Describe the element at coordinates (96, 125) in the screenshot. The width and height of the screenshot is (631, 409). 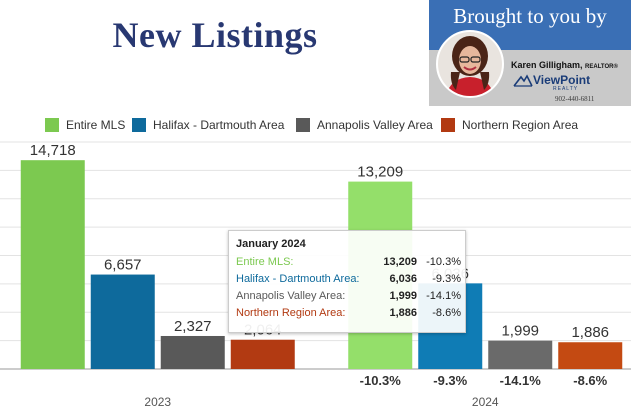
I see `legend-label: Entire MLS` at that location.